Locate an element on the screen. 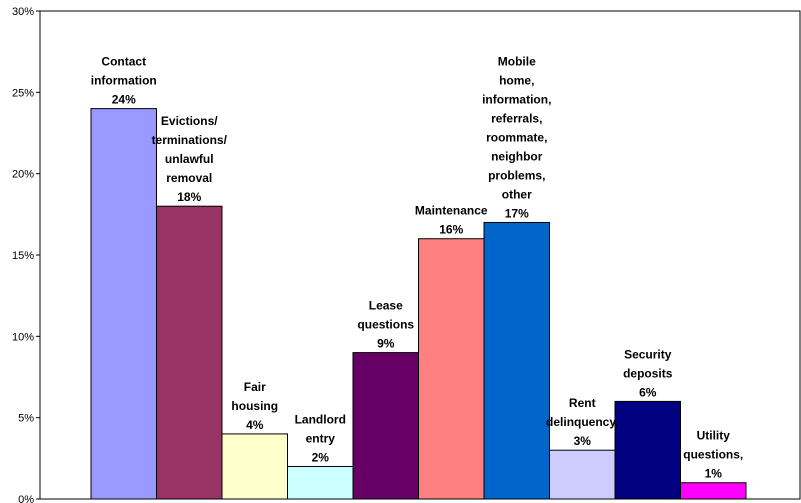 The height and width of the screenshot is (503, 801). bar: Lease questions is located at coordinates (385, 426).